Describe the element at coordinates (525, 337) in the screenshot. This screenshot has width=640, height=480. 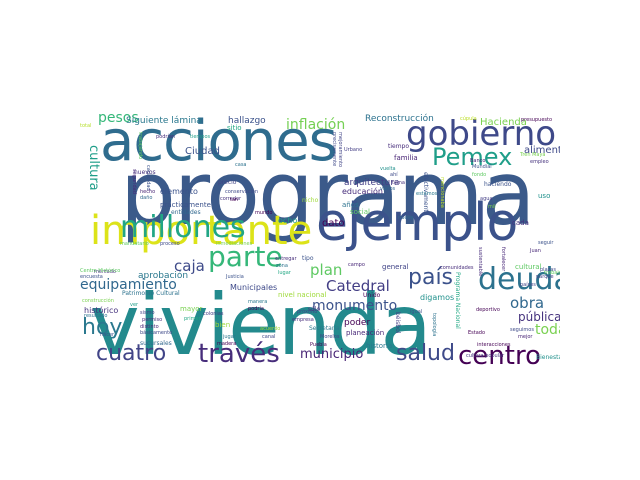
I see `cloud-word: mejor` at that location.